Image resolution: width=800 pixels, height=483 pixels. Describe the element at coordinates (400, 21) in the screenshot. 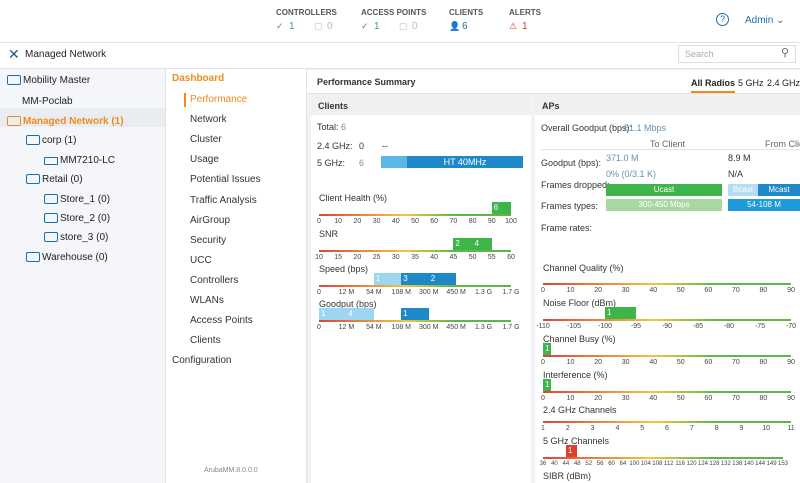

I see `top-bar` at that location.